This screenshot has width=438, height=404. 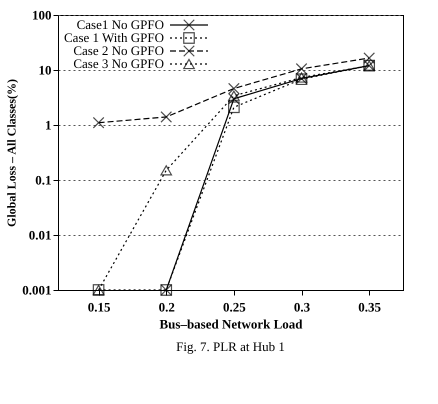 I want to click on y-tick-label: 1, so click(x=48, y=125).